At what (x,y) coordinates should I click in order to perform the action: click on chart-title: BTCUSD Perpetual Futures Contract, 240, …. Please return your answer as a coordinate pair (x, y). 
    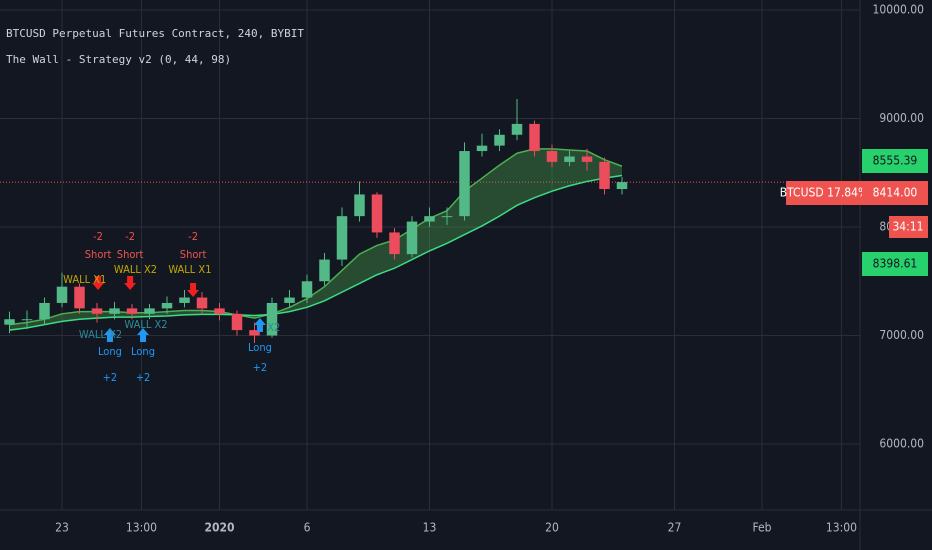
    Looking at the image, I should click on (155, 33).